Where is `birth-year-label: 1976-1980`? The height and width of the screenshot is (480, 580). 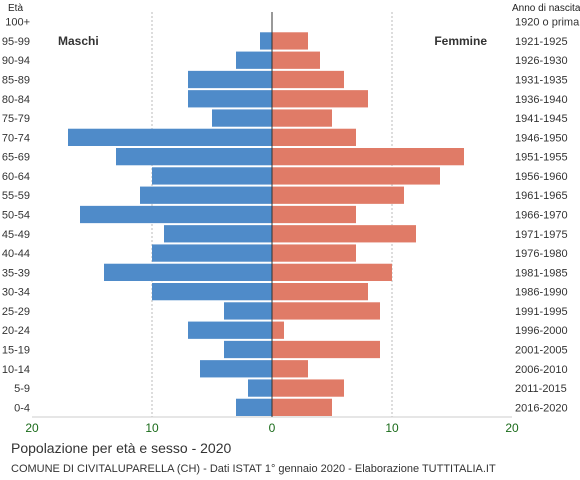 birth-year-label: 1976-1980 is located at coordinates (541, 254).